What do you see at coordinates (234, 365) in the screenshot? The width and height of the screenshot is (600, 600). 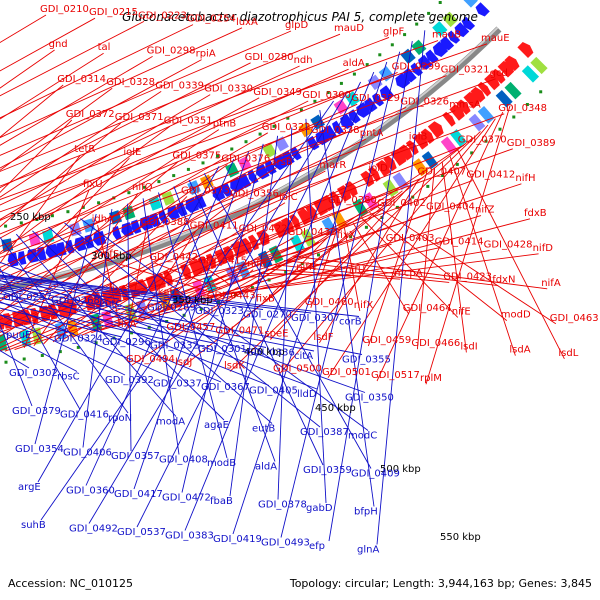 I see `forward-gene-label: lsdK` at bounding box center [234, 365].